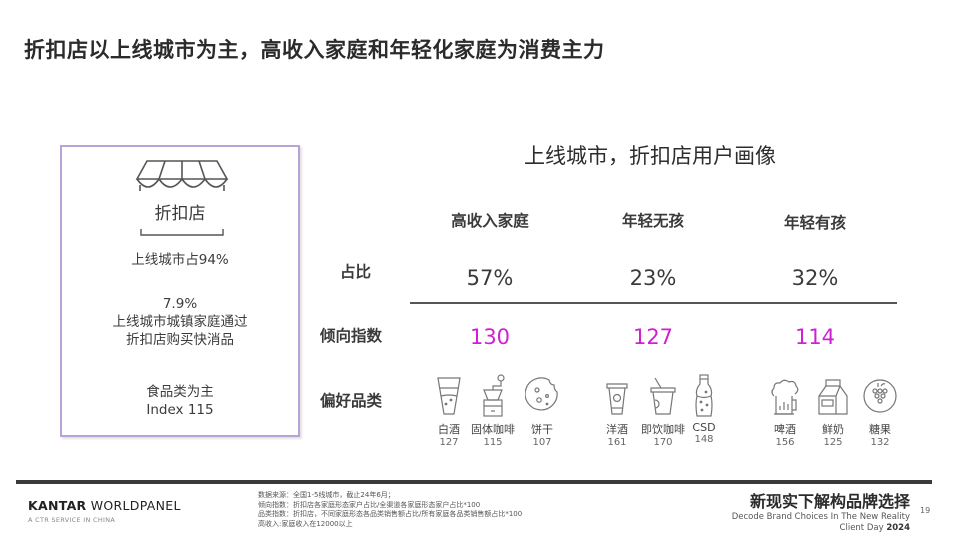  Describe the element at coordinates (494, 395) in the screenshot. I see `coffee-grinder-icon` at that location.